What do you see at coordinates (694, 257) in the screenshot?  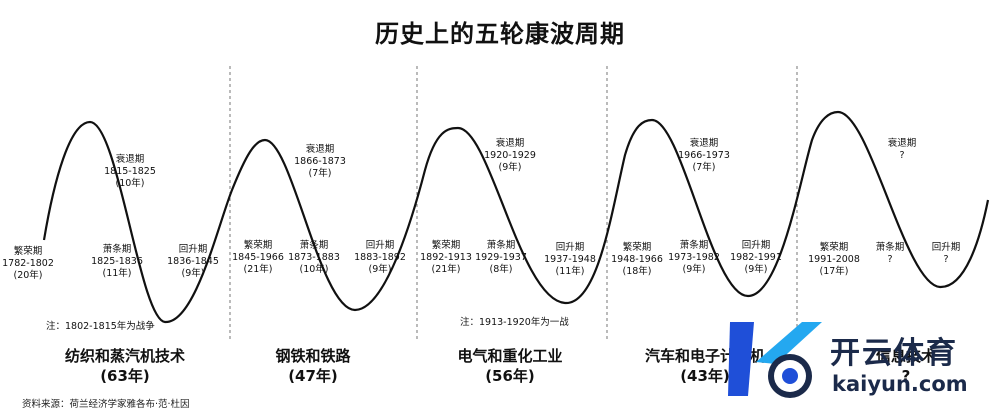 I see `depression-label: 萧条期 1973-1982 (9年)` at bounding box center [694, 257].